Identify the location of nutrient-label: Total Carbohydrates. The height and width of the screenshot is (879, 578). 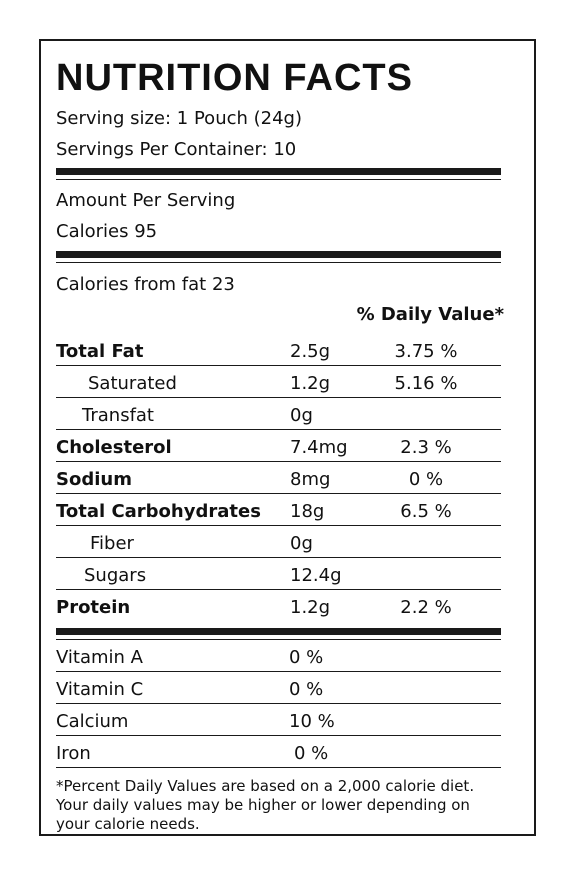
(158, 511).